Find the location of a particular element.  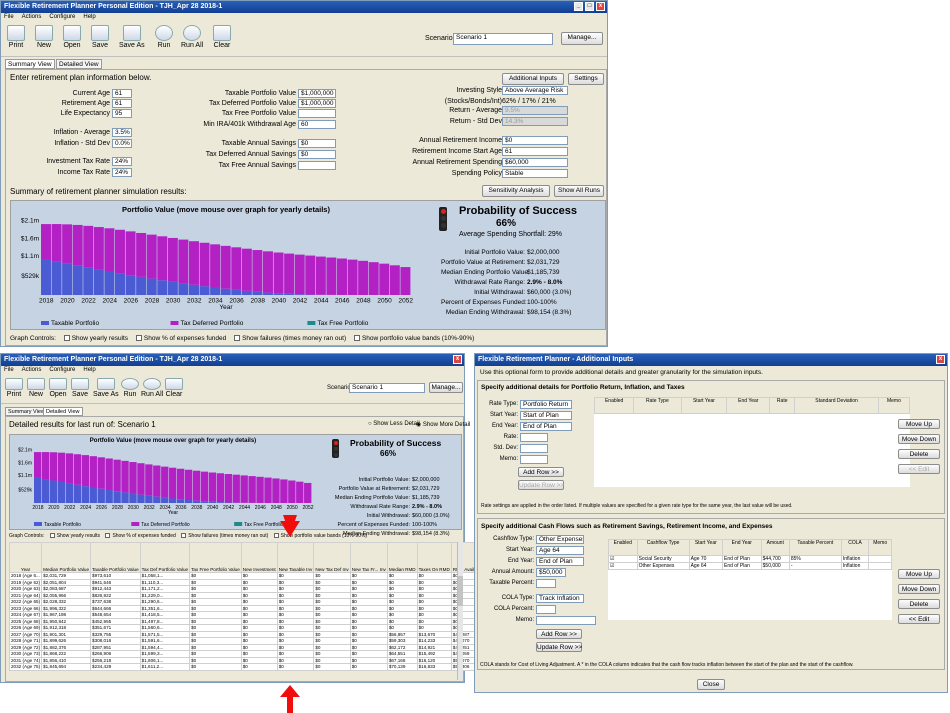

additional-inputs-button: Additional Inputs is located at coordinates (533, 79).